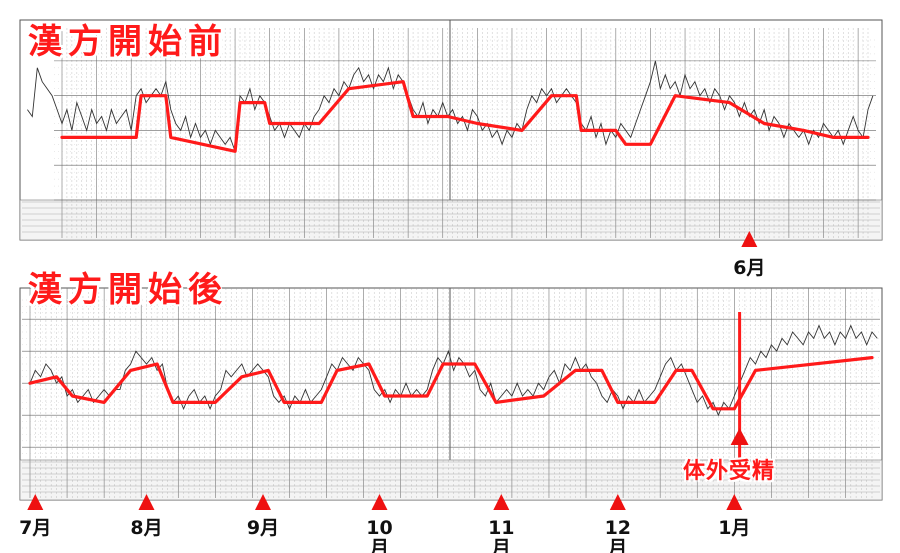 This screenshot has width=900, height=553. Describe the element at coordinates (128, 290) in the screenshot. I see `title-after: 漢方開始後` at that location.